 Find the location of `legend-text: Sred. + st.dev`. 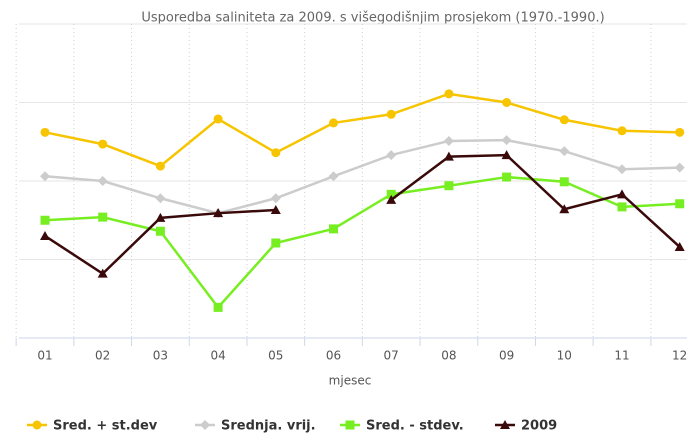

legend-text: Sred. + st.dev is located at coordinates (105, 426).